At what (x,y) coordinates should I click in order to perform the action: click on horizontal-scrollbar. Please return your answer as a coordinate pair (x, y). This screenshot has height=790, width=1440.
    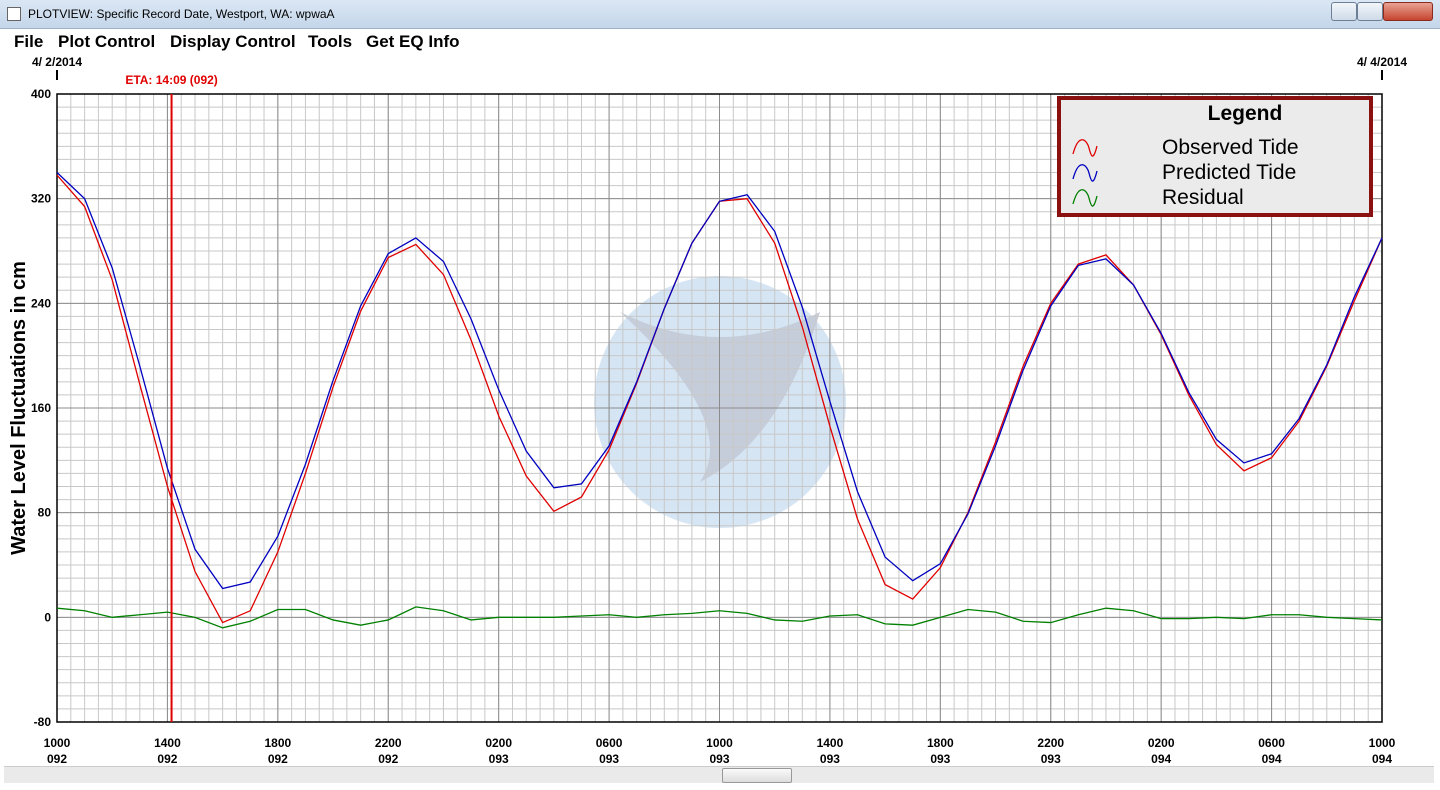
    Looking at the image, I should click on (719, 774).